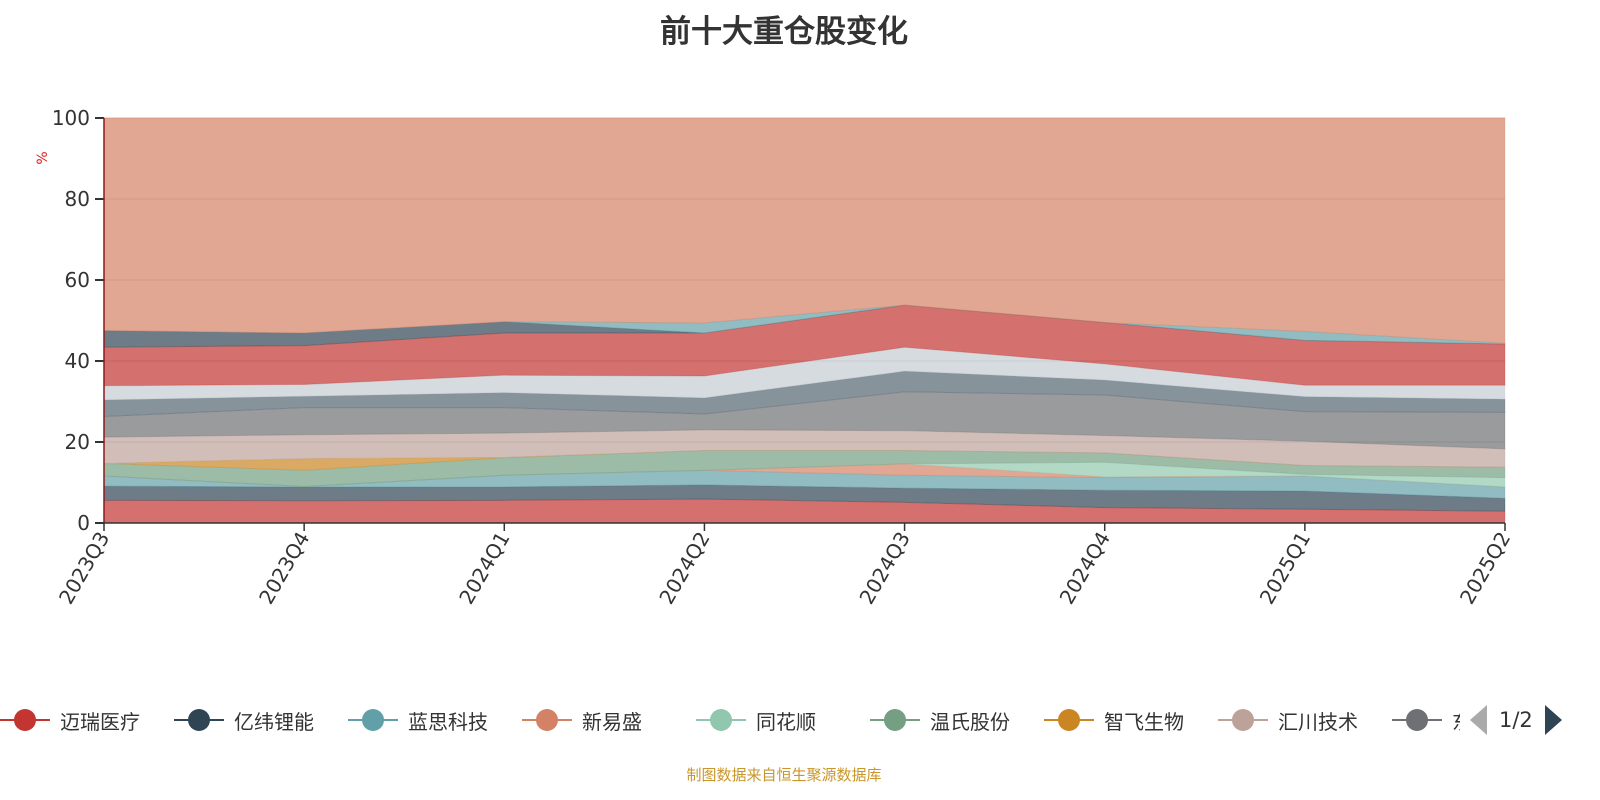 Image resolution: width=1600 pixels, height=800 pixels. Describe the element at coordinates (1318, 721) in the screenshot. I see `legend-label: 汇川技术` at that location.